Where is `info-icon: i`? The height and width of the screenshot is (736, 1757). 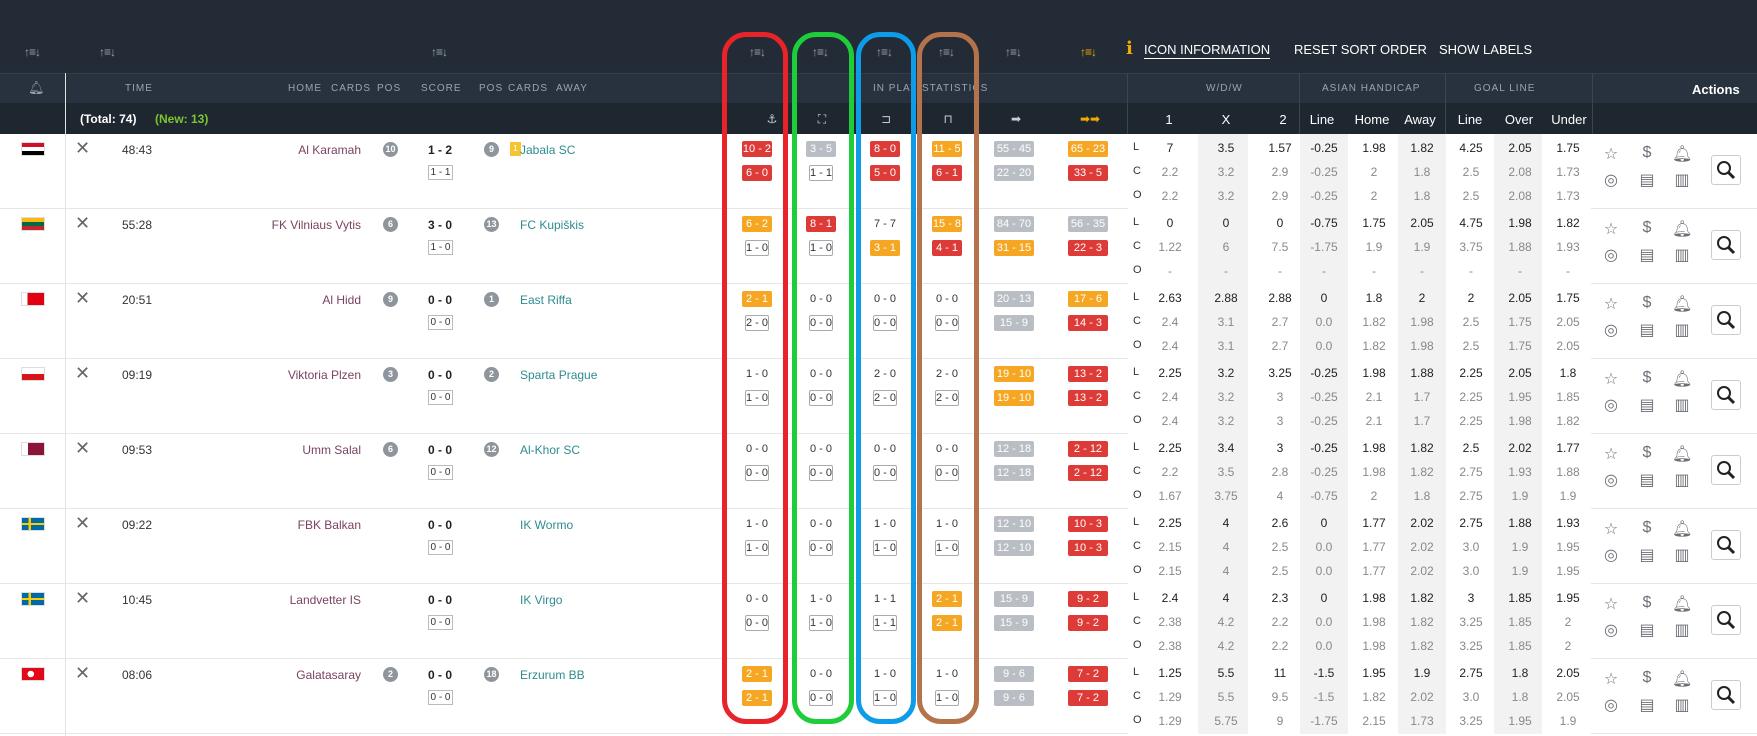 info-icon: i is located at coordinates (1129, 48).